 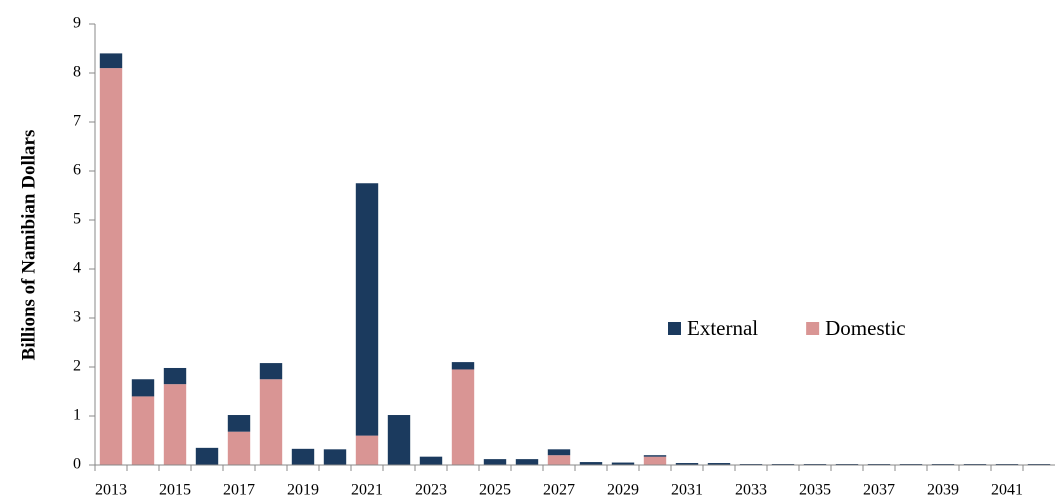 What do you see at coordinates (28, 245) in the screenshot?
I see `y-axis-label: Billions of Namibian Dollars` at bounding box center [28, 245].